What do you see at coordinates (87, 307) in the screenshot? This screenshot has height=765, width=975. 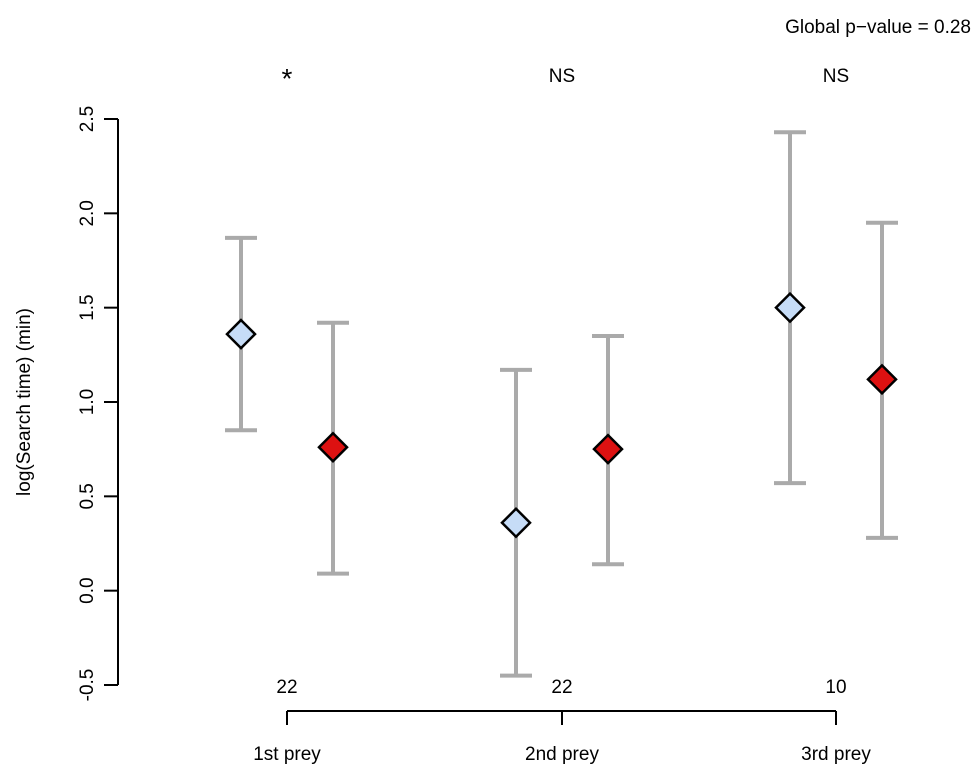 I see `y-tick-label: 1.5` at bounding box center [87, 307].